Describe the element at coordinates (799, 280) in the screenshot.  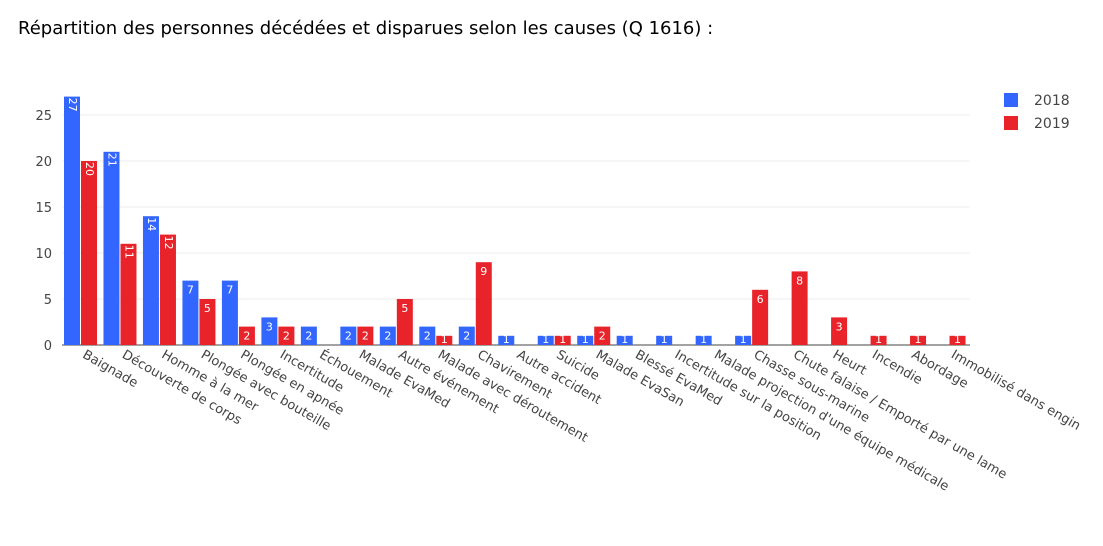
I see `data-label: 8` at that location.